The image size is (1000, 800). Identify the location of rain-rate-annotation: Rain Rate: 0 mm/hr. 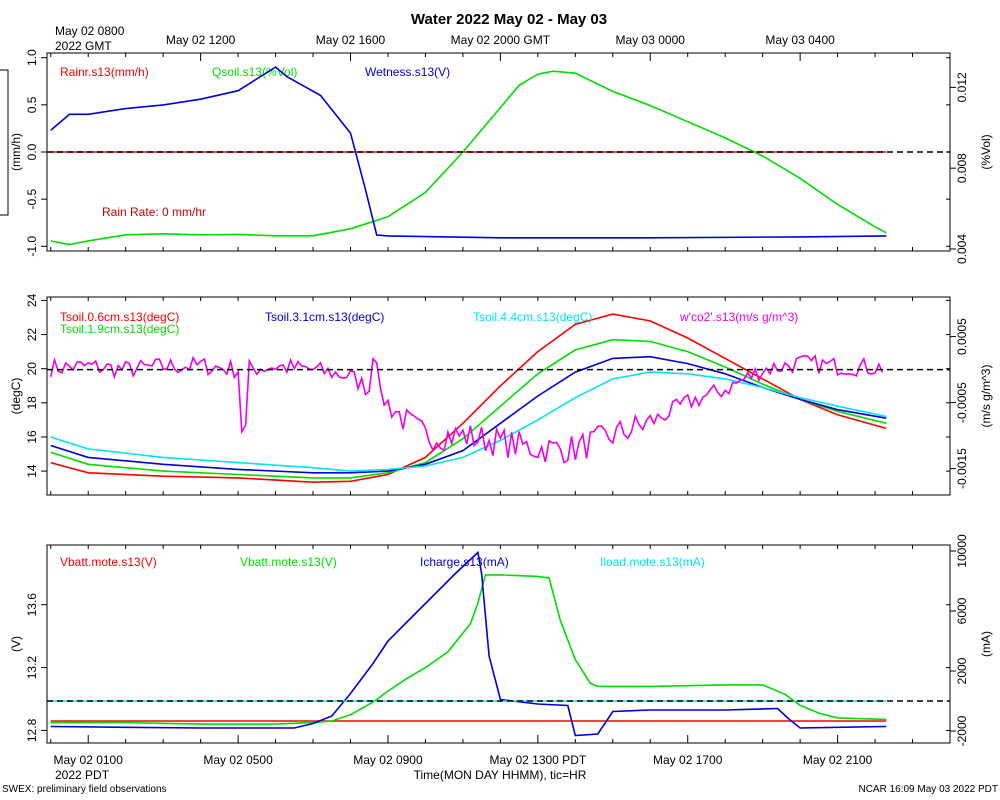
(154, 212).